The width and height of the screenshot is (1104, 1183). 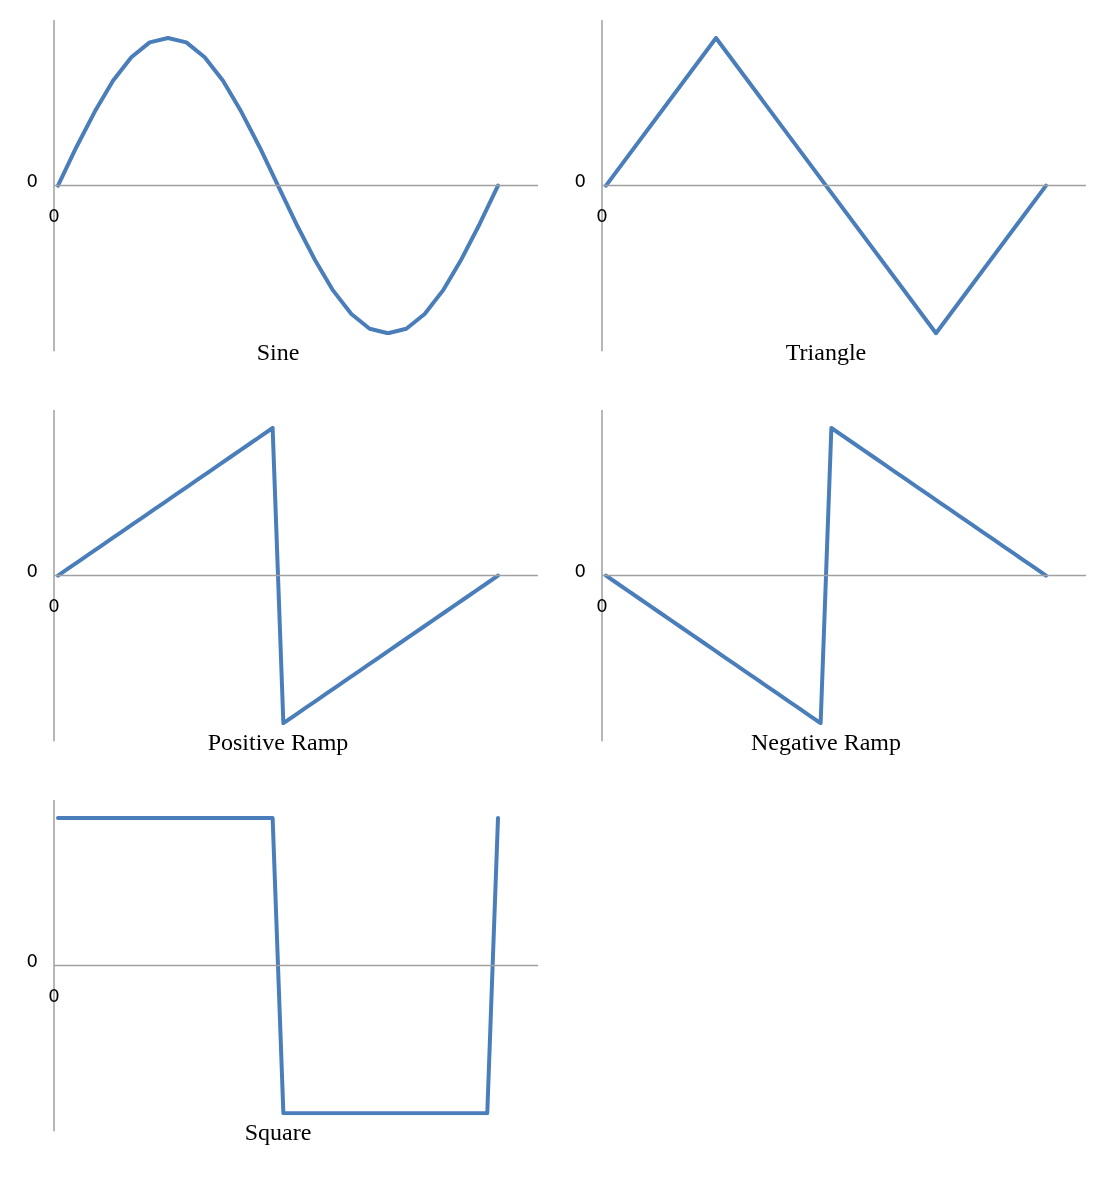 I want to click on text: Triangle, so click(x=826, y=351).